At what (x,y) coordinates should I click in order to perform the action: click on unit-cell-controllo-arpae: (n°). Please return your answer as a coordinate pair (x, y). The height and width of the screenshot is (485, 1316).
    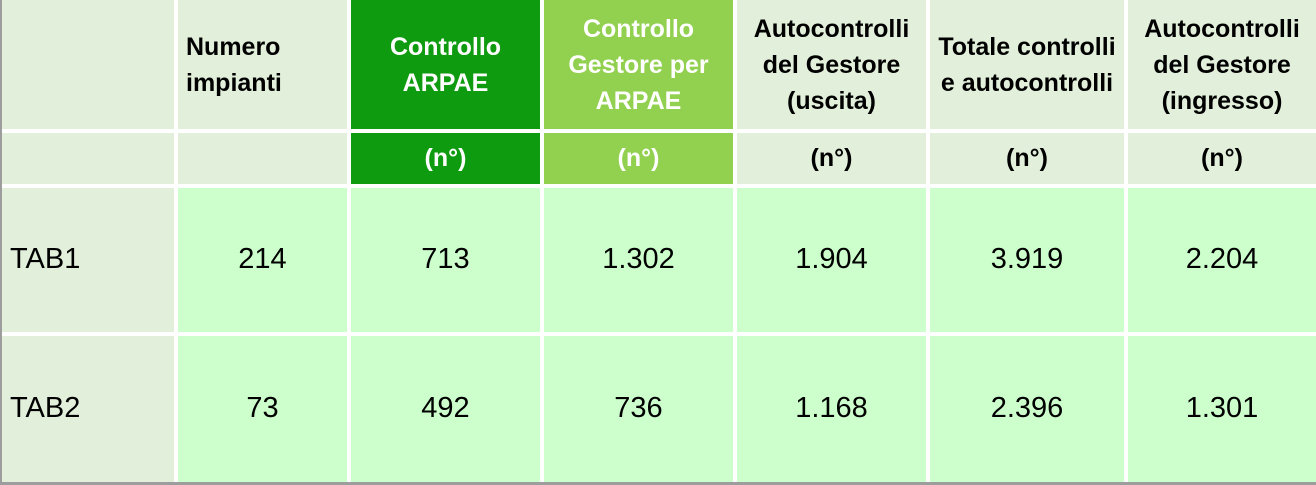
    Looking at the image, I should click on (445, 158).